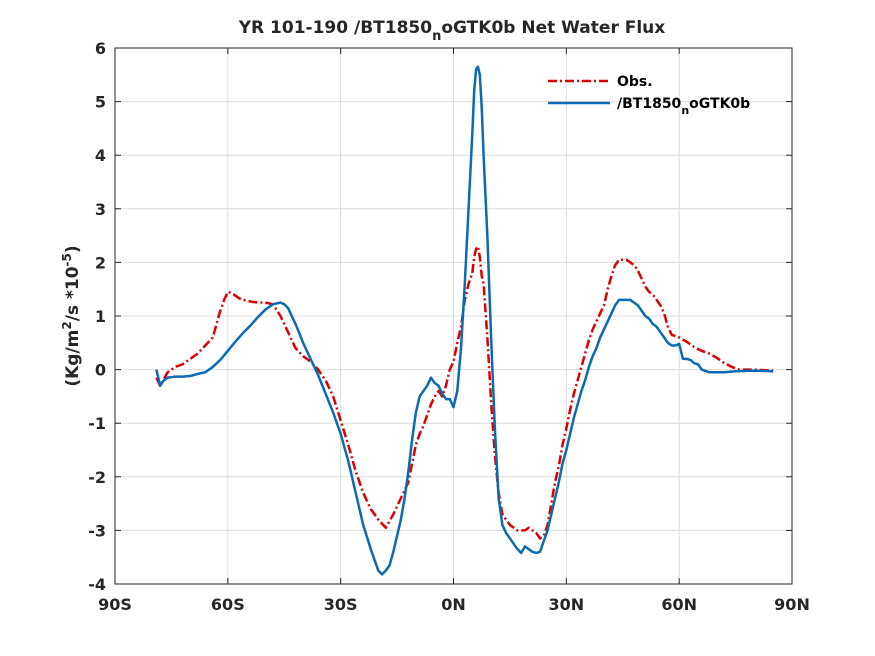 This screenshot has height=656, width=875. What do you see at coordinates (97, 584) in the screenshot?
I see `y-tick-label-0: -4` at bounding box center [97, 584].